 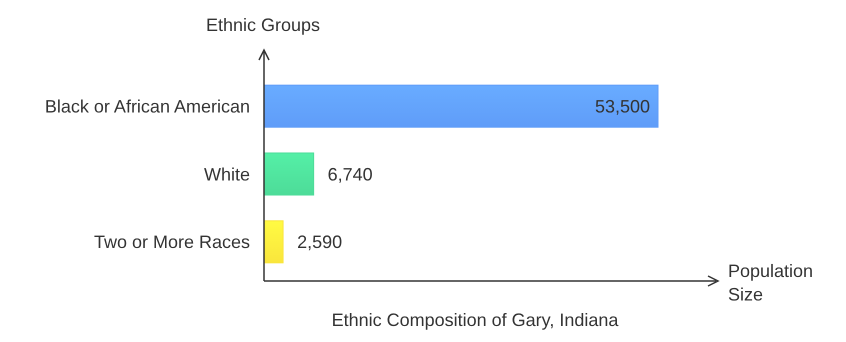 I want to click on y-tick-label: Black or African American, so click(x=147, y=106).